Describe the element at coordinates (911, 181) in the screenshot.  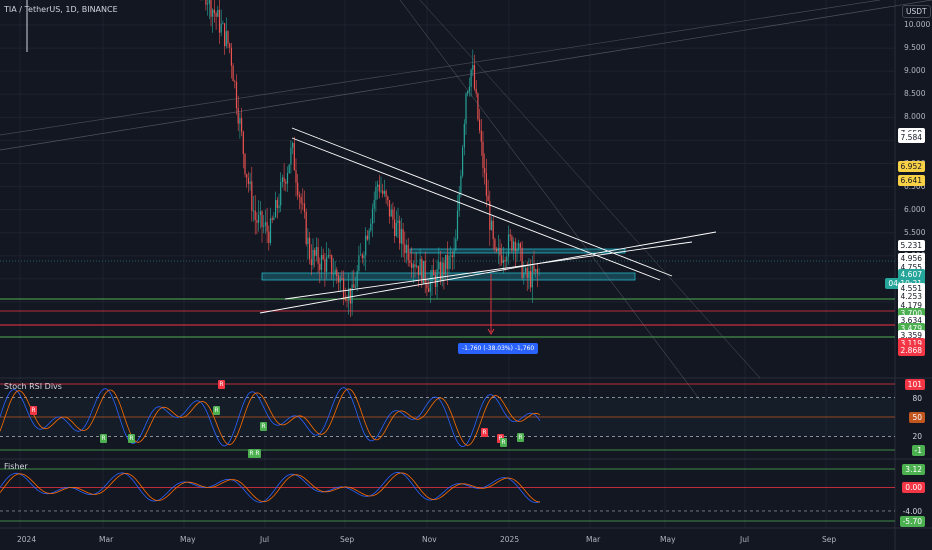
I see `price-badge: 6.641` at that location.